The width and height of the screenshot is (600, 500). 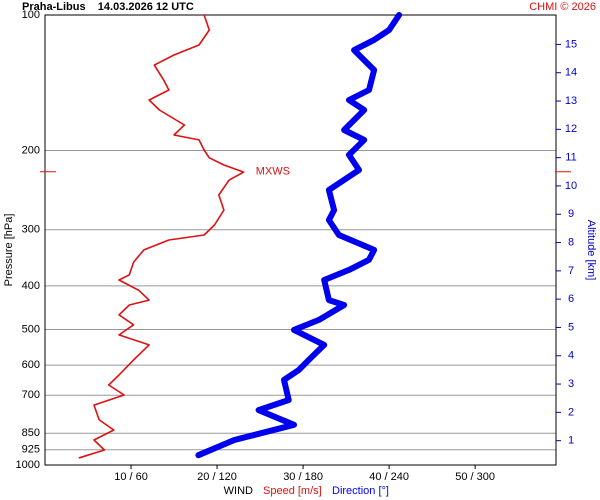 I want to click on y2-tick-label: 1, so click(x=571, y=441).